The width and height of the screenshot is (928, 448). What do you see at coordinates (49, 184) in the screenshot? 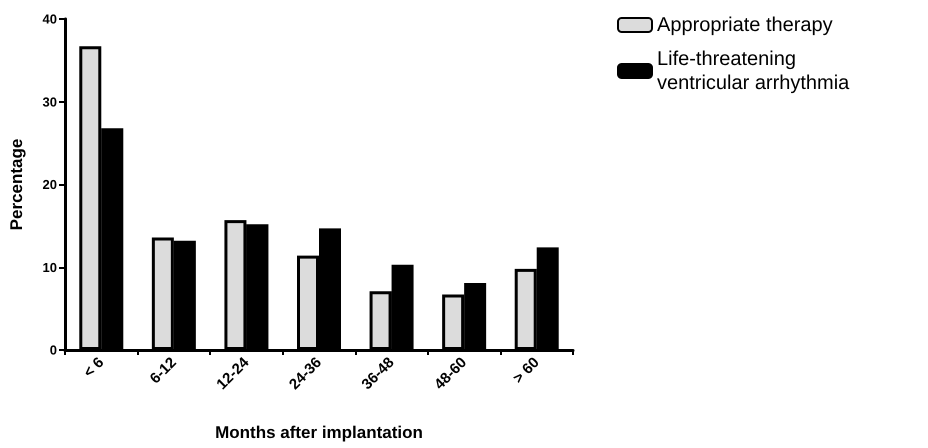
I see `y-tick-label: 20` at bounding box center [49, 184].